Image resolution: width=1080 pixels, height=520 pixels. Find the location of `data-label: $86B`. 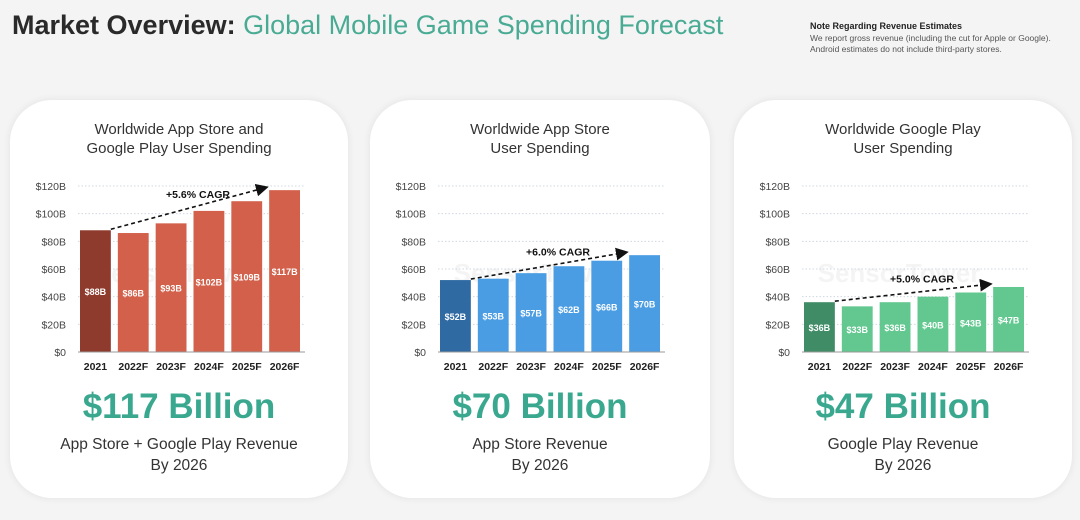

data-label: $86B is located at coordinates (133, 294).